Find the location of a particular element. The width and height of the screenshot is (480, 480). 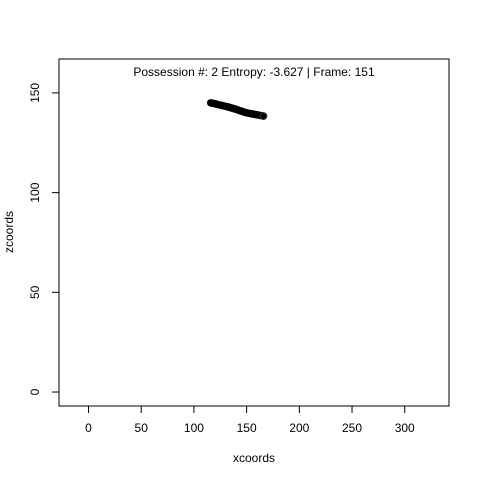

x-tick-label: 200 is located at coordinates (299, 428).